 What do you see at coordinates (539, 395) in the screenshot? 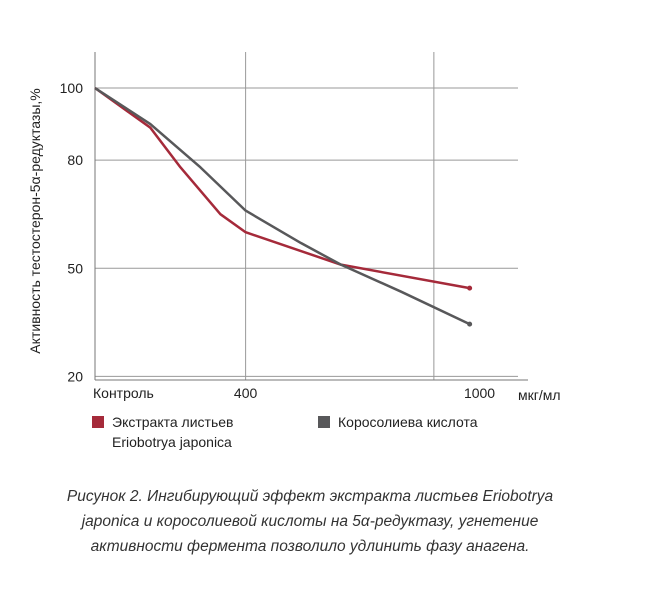
I see `x-axis-label: мкг/мл` at bounding box center [539, 395].